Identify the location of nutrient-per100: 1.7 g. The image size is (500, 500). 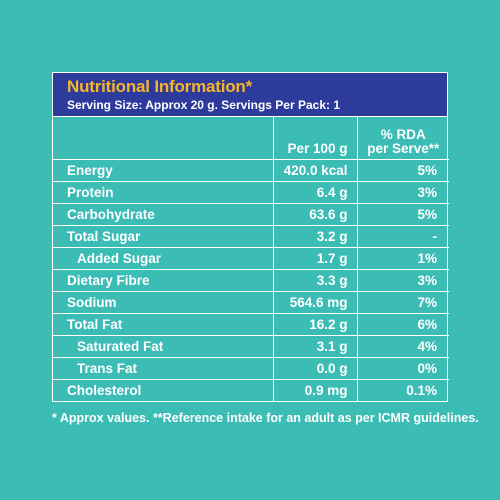
(315, 257).